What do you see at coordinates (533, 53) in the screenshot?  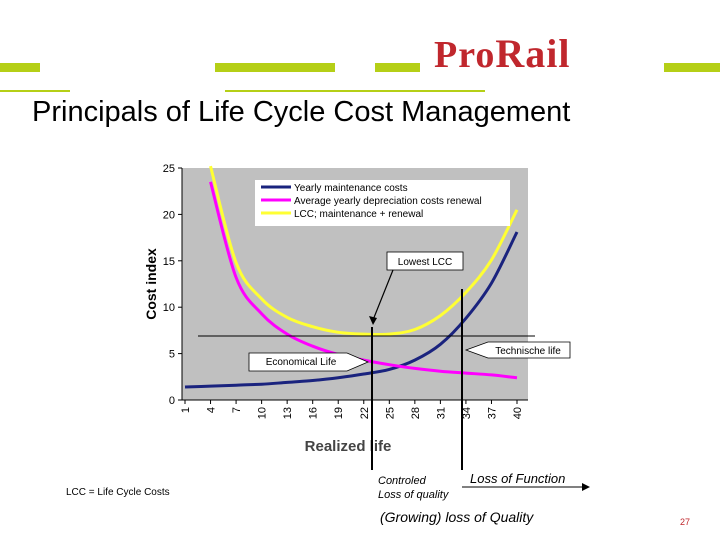 I see `logo-part-2: Rail` at bounding box center [533, 53].